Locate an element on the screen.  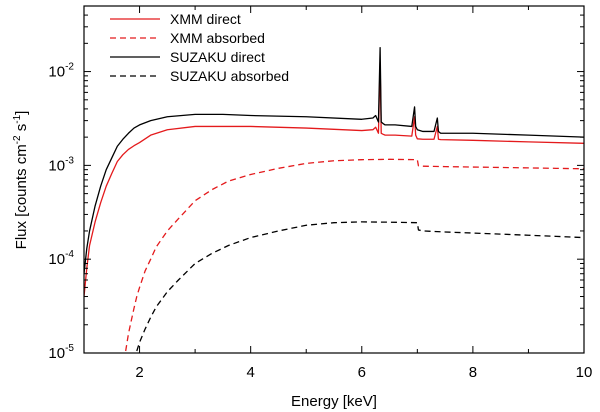
legend-label-xmm-direct: XMM direct is located at coordinates (205, 19).